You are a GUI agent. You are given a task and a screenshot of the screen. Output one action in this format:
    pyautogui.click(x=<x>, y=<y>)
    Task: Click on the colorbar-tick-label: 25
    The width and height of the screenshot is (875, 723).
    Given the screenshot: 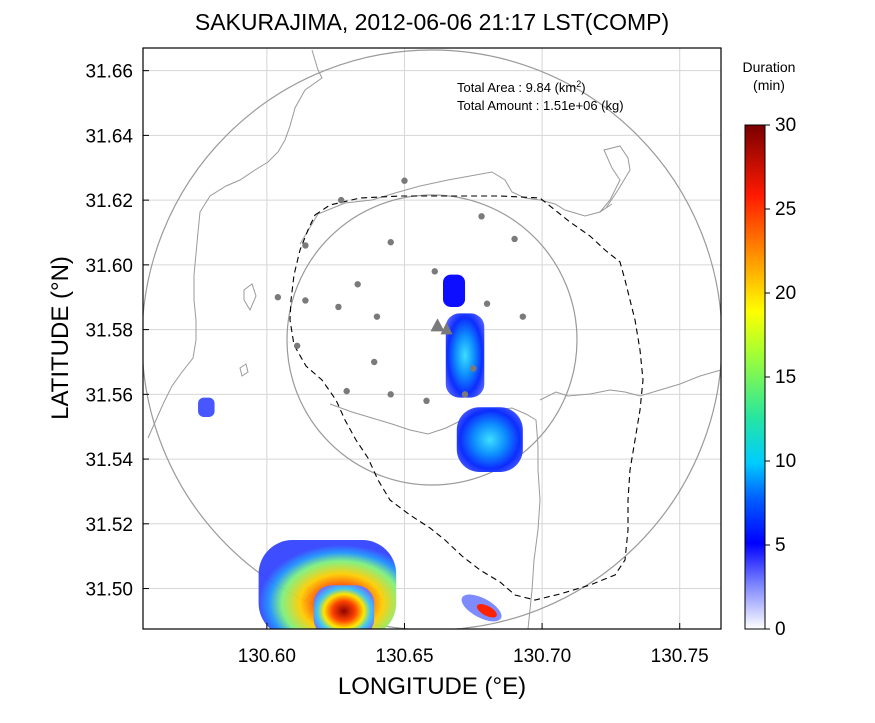 What is the action you would take?
    pyautogui.click(x=785, y=209)
    